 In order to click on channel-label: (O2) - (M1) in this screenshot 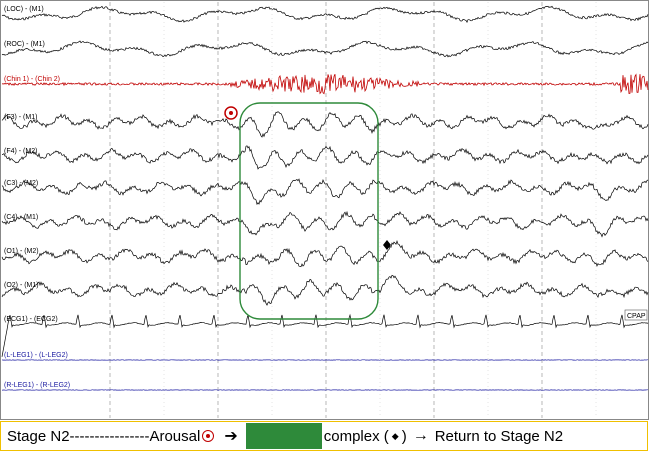, I will do `click(21, 285)`.